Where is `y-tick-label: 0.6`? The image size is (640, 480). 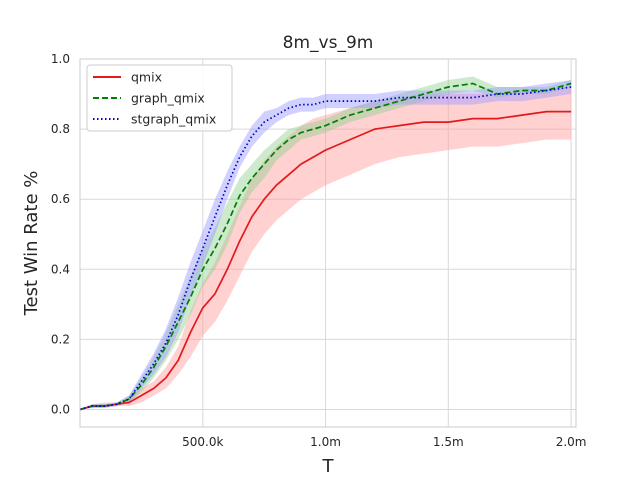
y-tick-label: 0.6 is located at coordinates (60, 199).